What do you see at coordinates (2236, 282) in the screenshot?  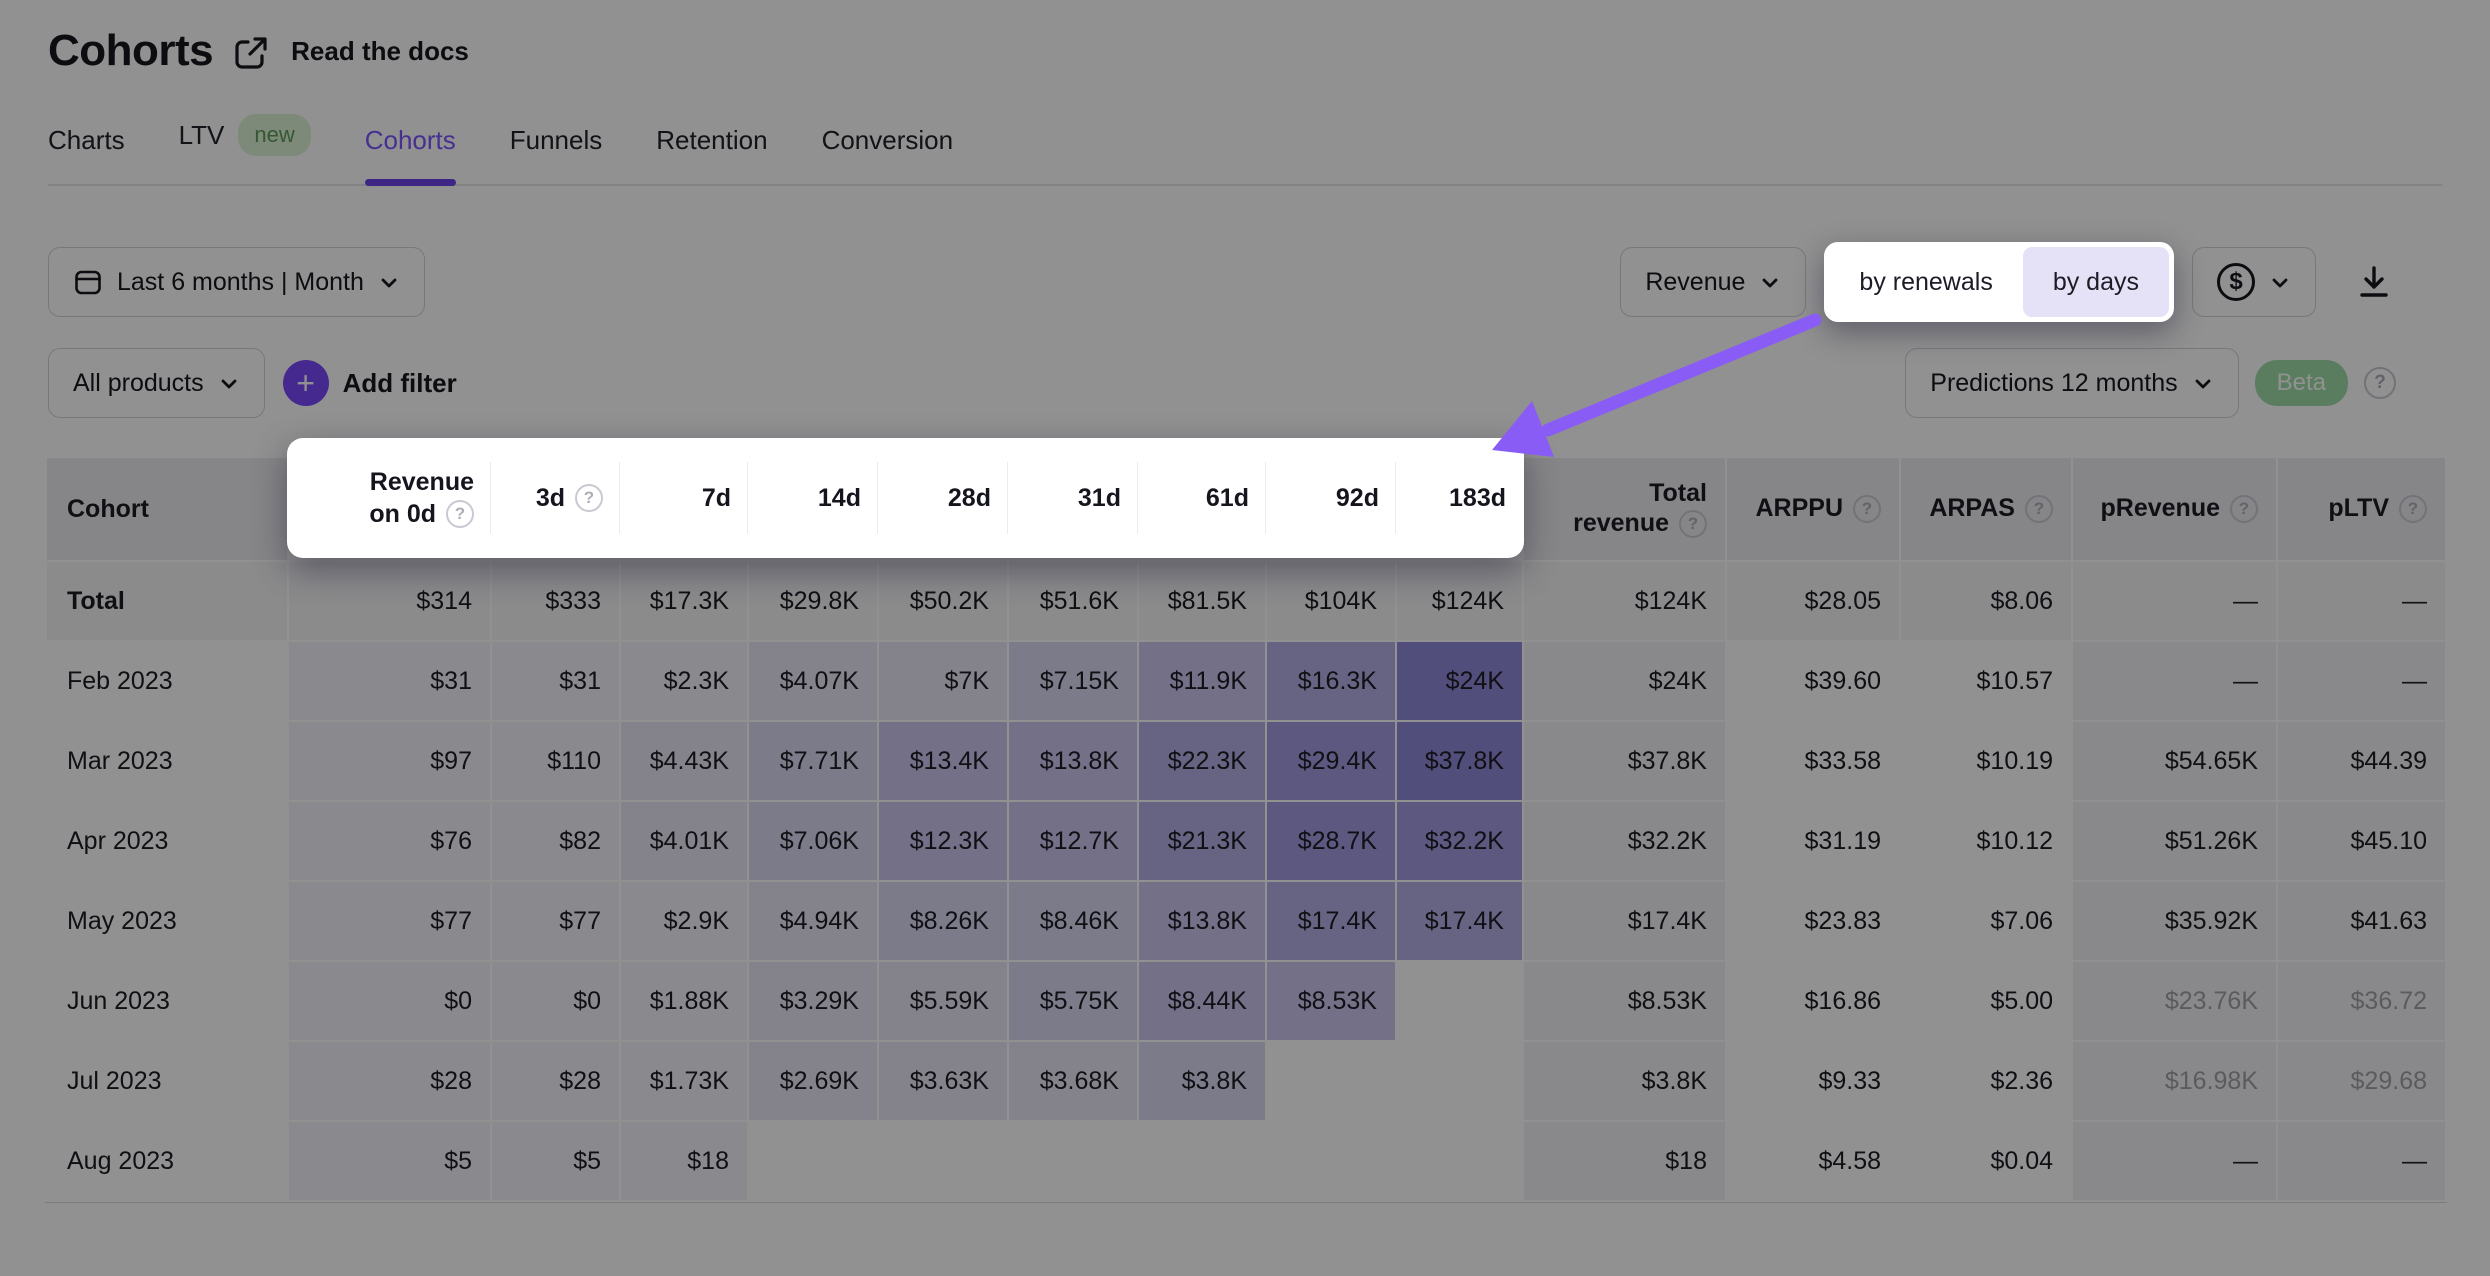 I see `dollar-icon: $` at bounding box center [2236, 282].